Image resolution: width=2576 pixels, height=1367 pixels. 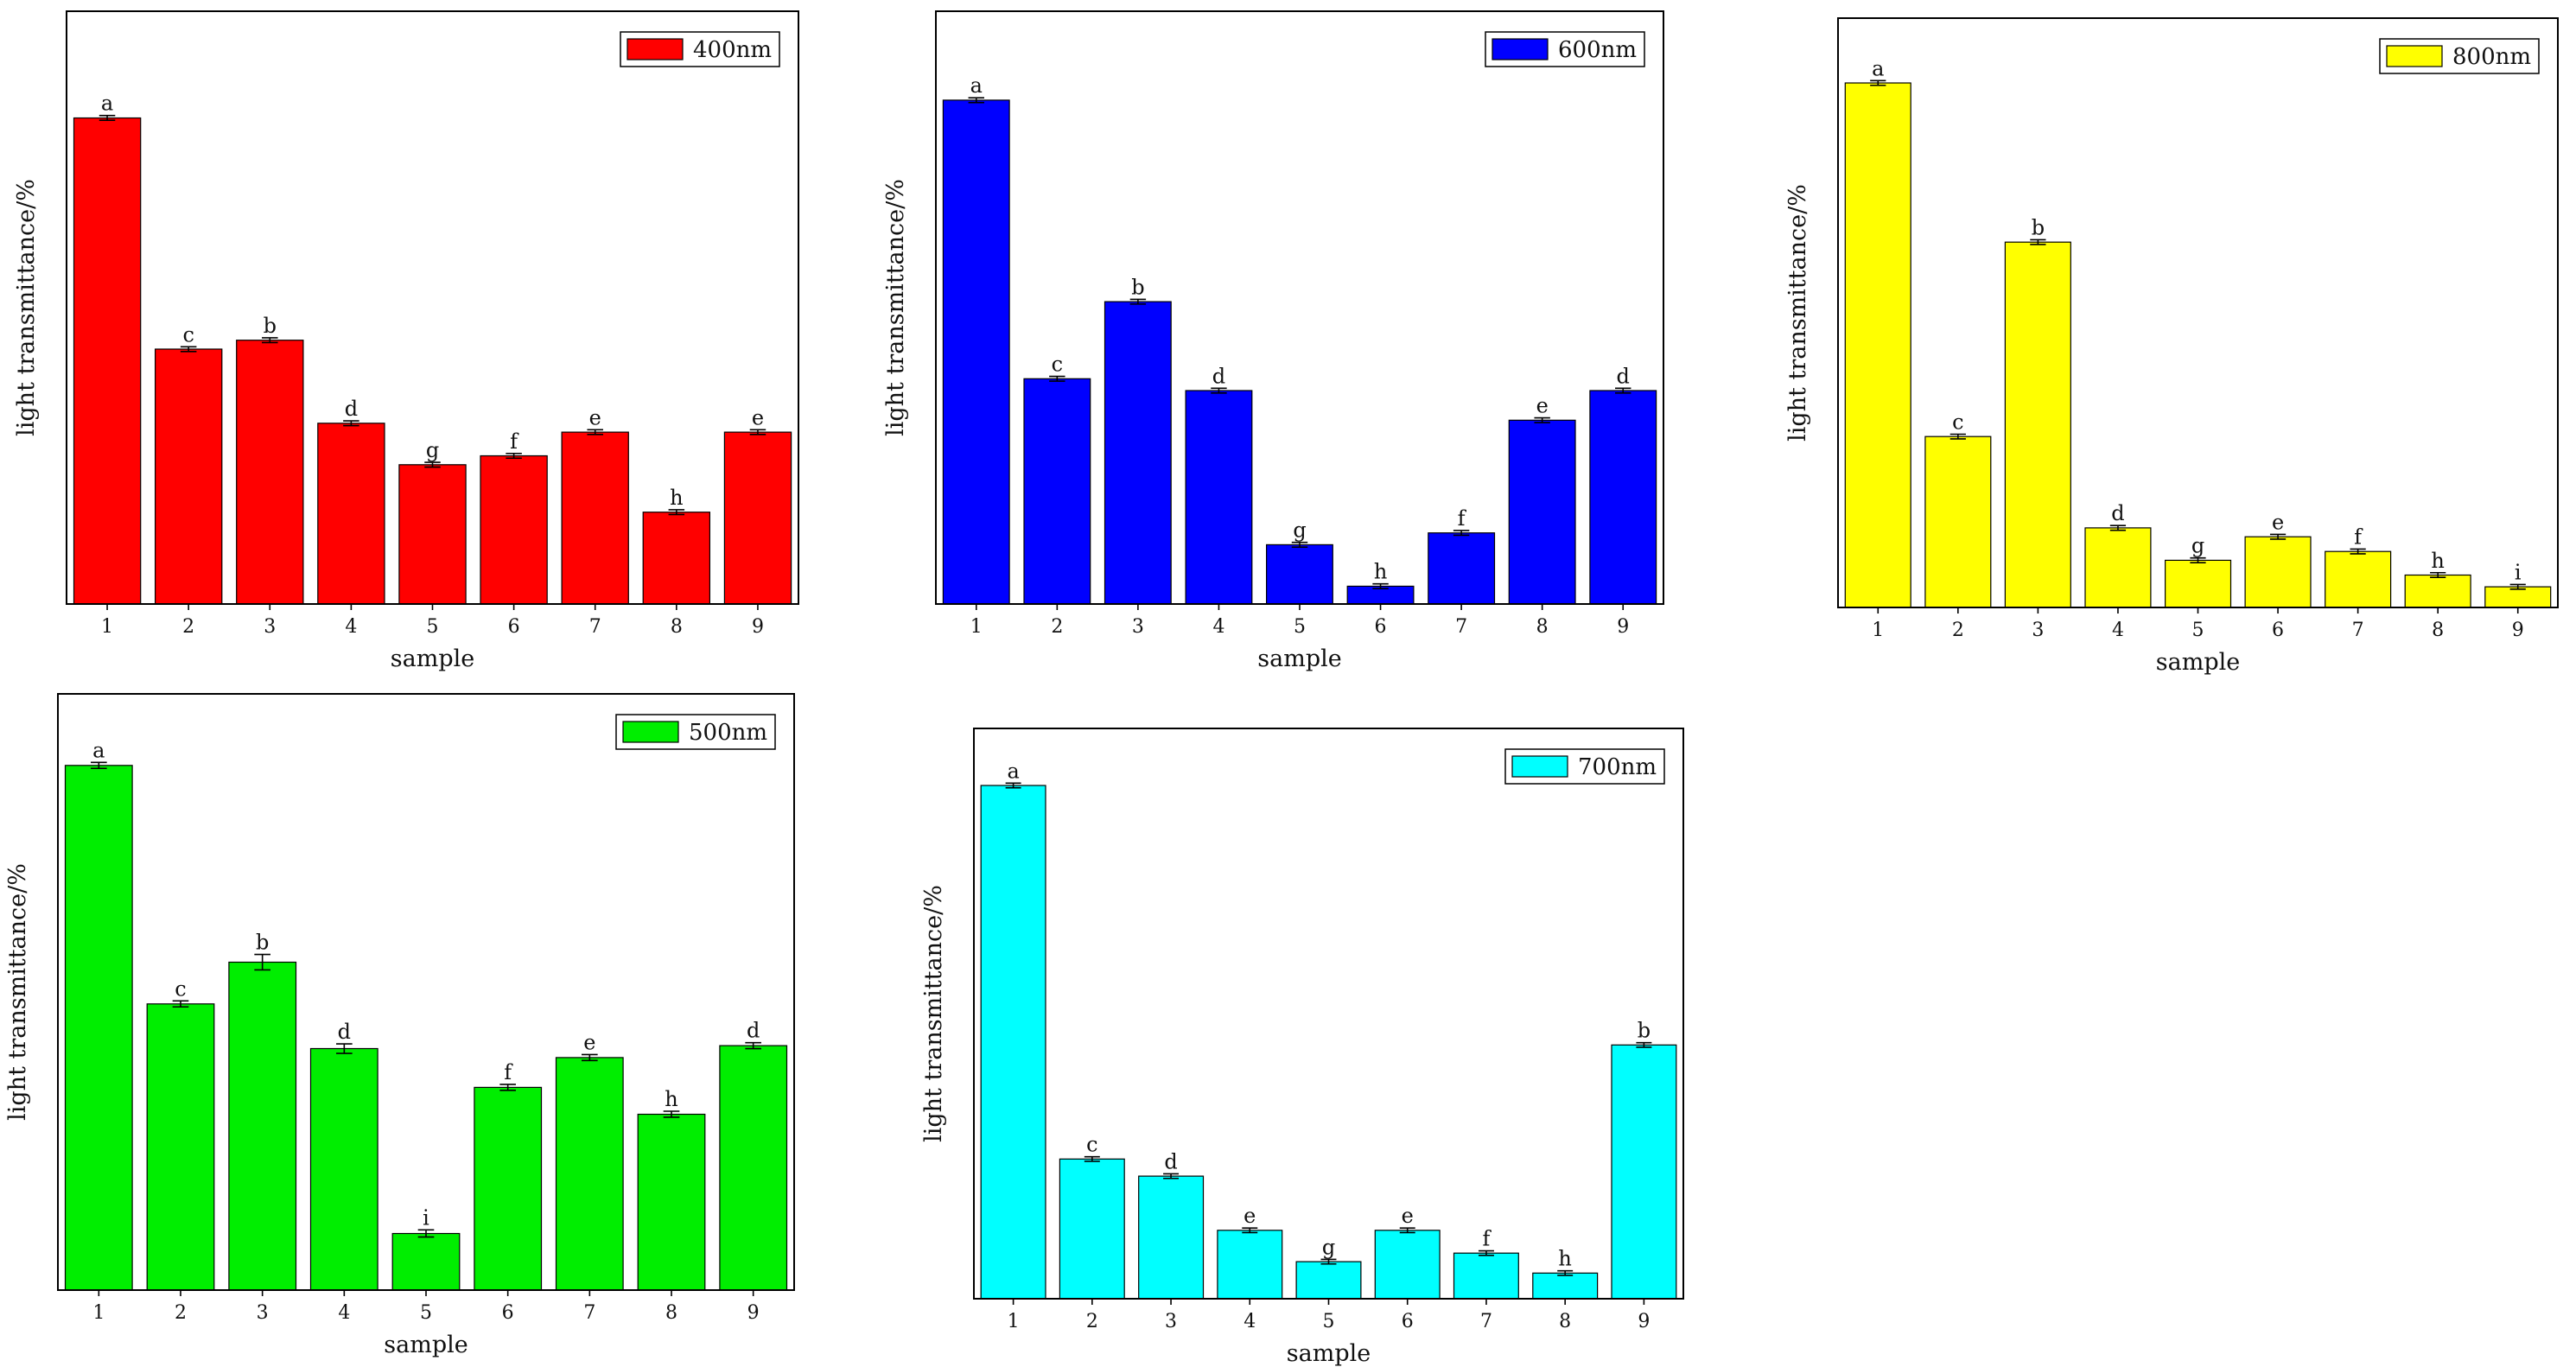 I want to click on significance-letter-3: d, so click(x=1171, y=1162).